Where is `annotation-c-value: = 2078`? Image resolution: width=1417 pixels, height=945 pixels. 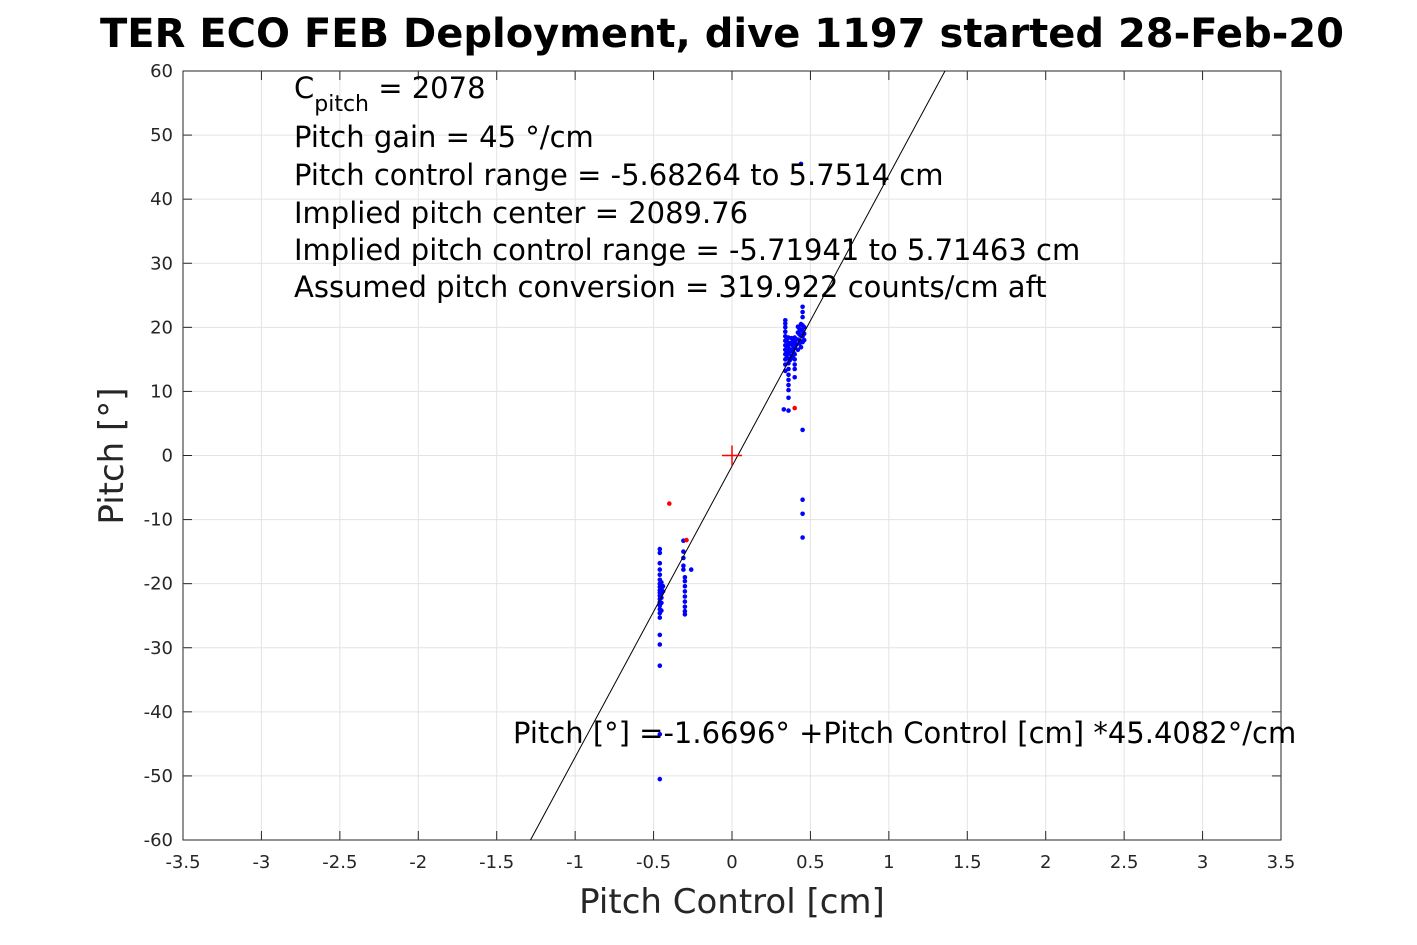 annotation-c-value: = 2078 is located at coordinates (427, 88).